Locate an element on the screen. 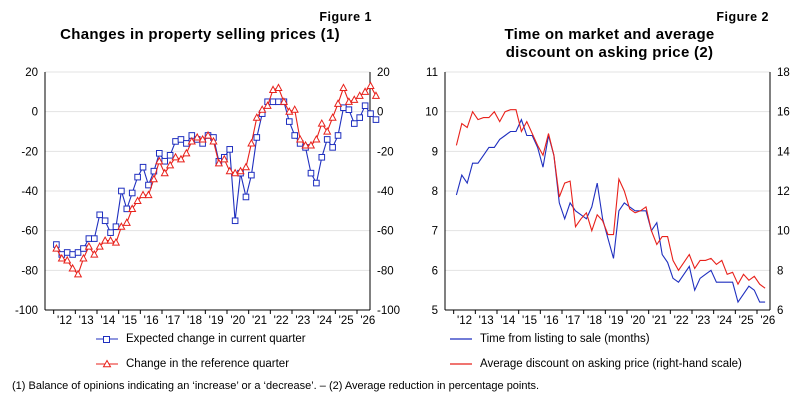 The width and height of the screenshot is (809, 400). legend-item-expected: Expected change in current quarter is located at coordinates (201, 339).